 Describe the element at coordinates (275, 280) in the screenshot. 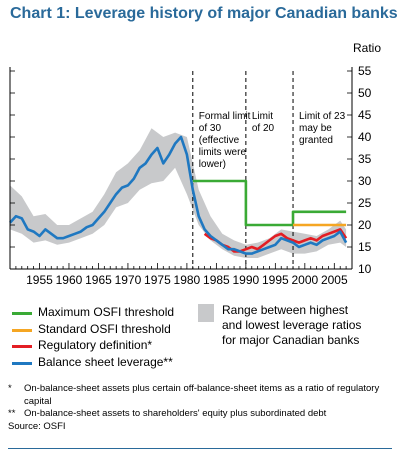

I see `x-tick-label: 1995` at that location.